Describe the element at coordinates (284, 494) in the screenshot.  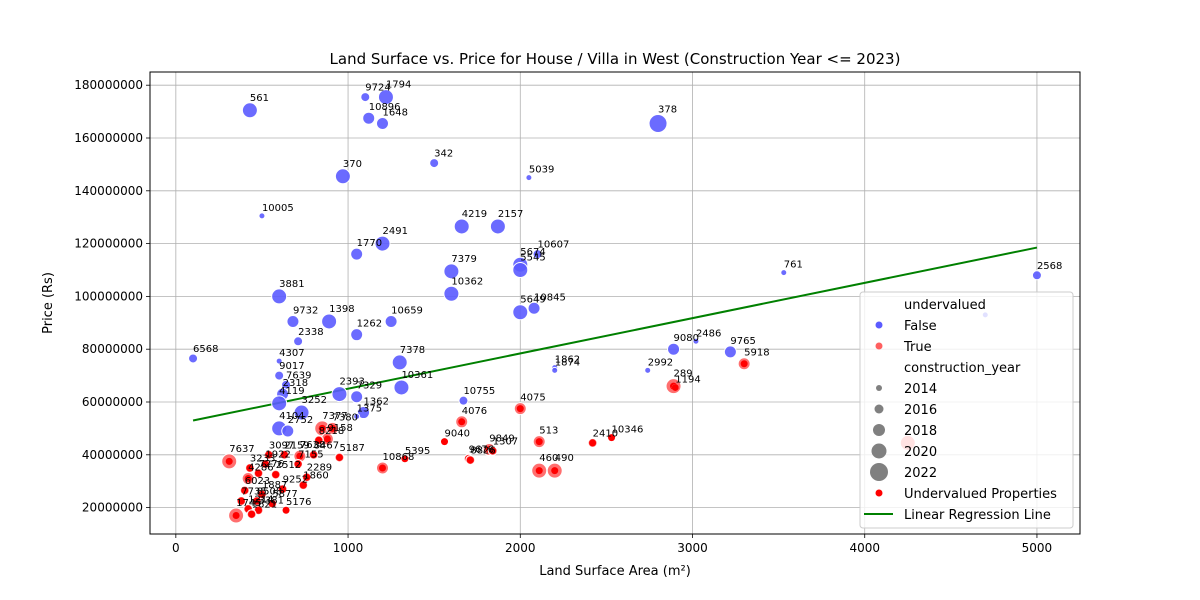
I see `point-label: 5877` at that location.